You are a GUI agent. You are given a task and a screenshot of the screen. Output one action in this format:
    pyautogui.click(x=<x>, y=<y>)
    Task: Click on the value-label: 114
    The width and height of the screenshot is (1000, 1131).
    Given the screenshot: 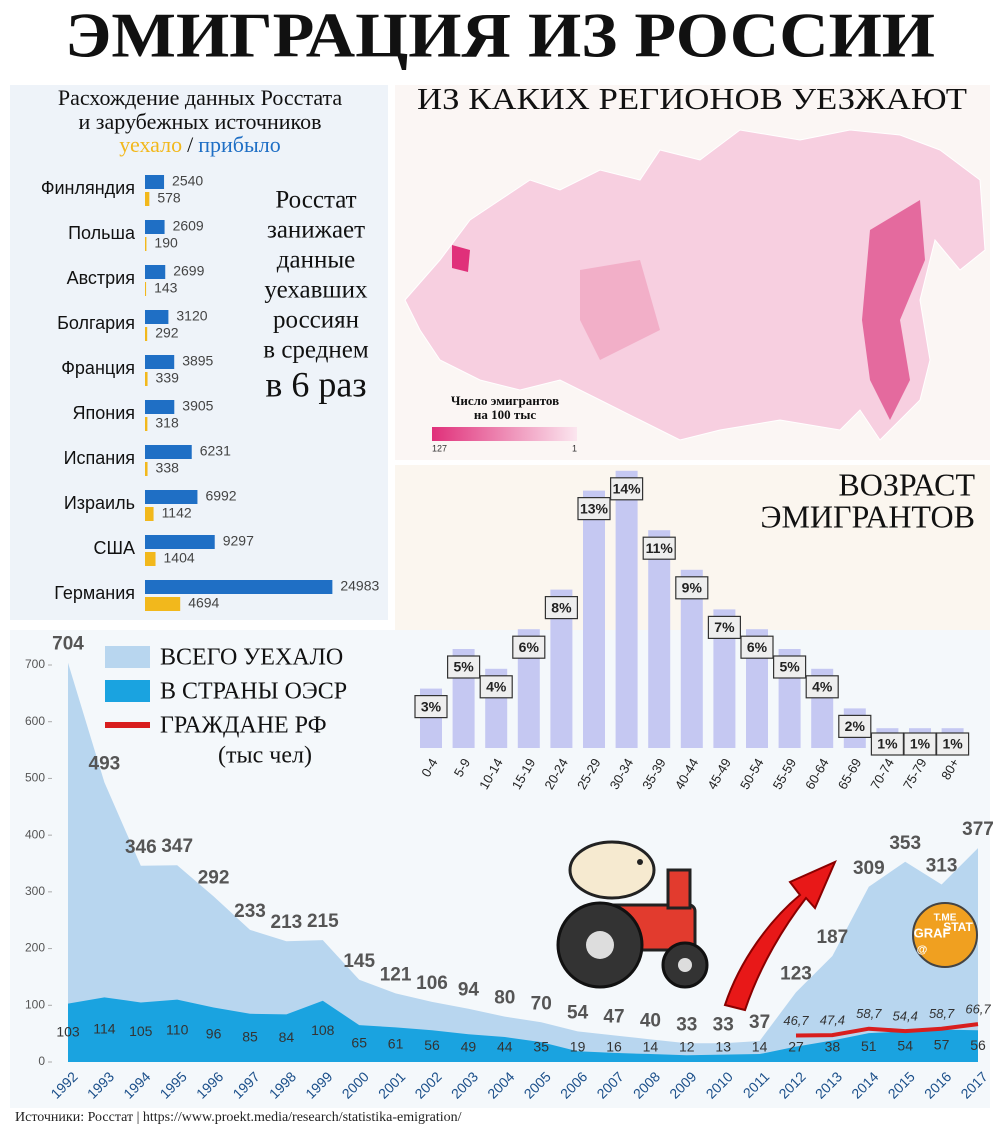 What is the action you would take?
    pyautogui.click(x=104, y=1028)
    